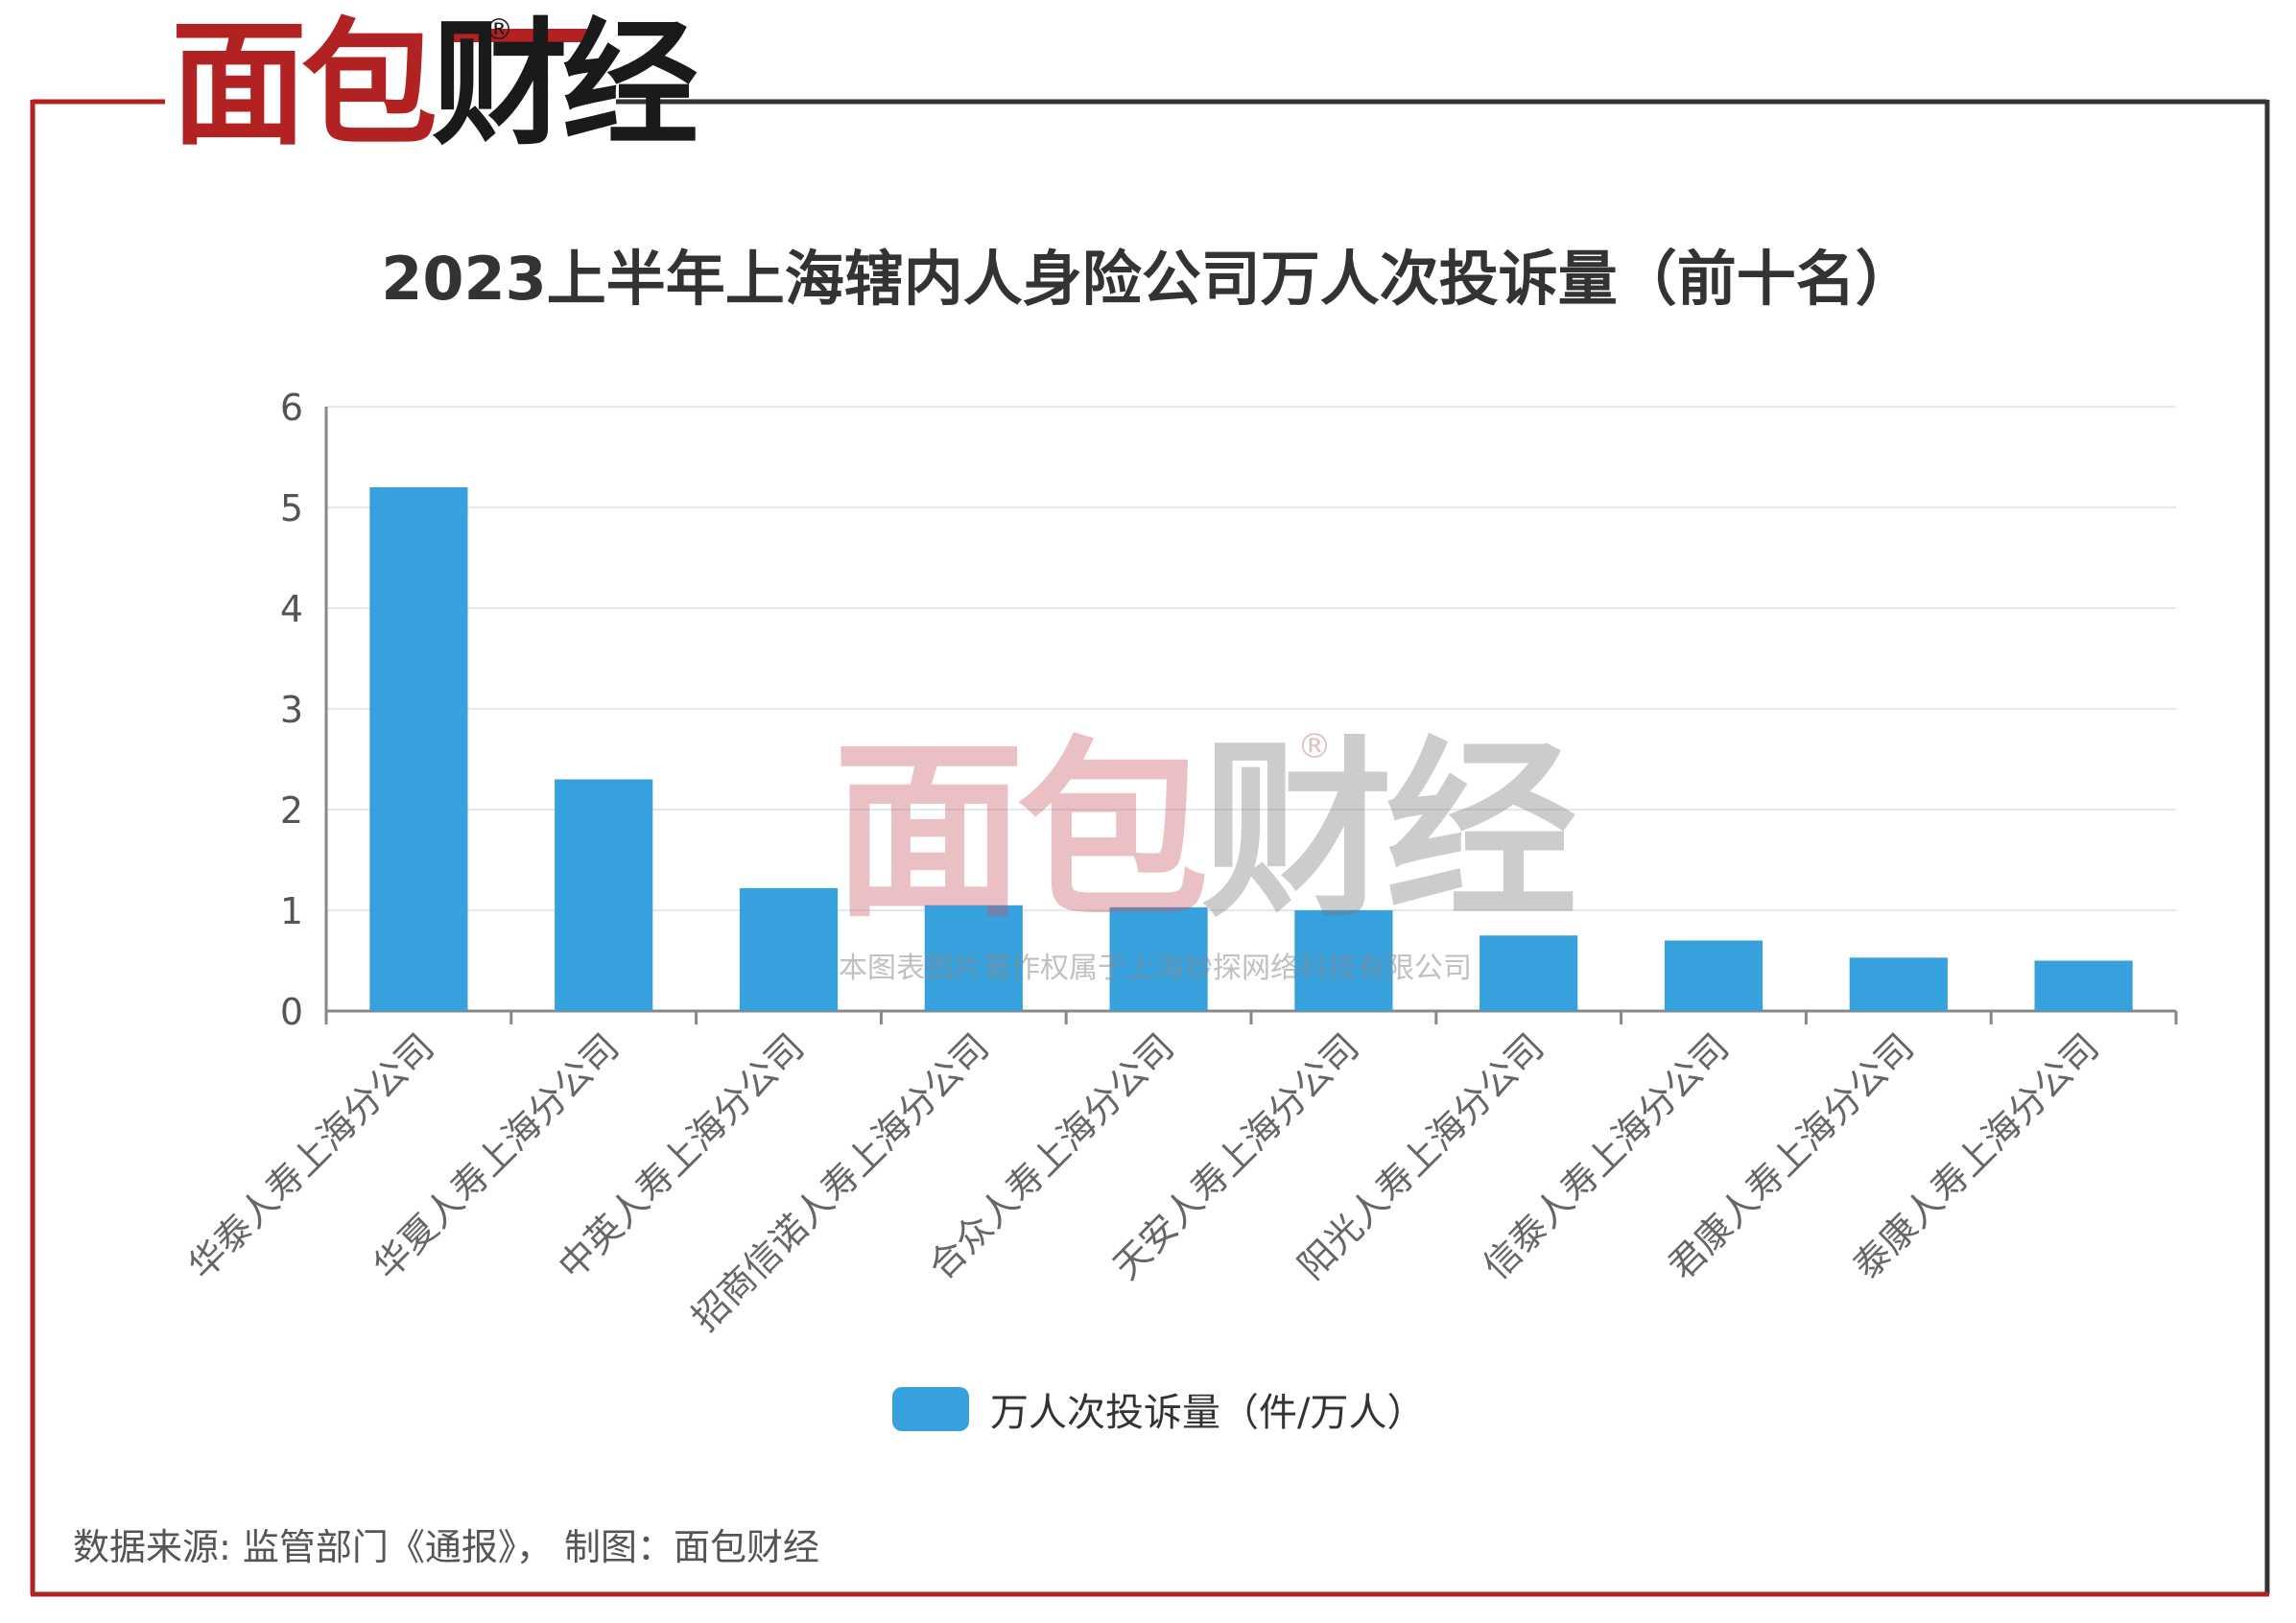 This screenshot has width=2296, height=1623. Describe the element at coordinates (499, 30) in the screenshot. I see `registered-mark: ®` at that location.